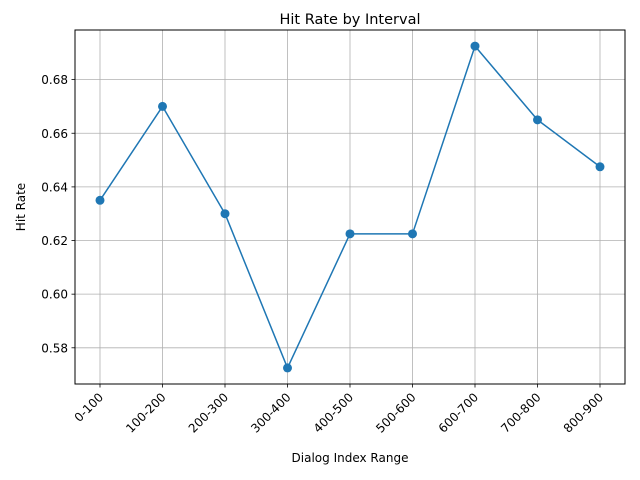 This screenshot has height=480, width=640. I want to click on y-tick-label: 0.68, so click(54, 80).